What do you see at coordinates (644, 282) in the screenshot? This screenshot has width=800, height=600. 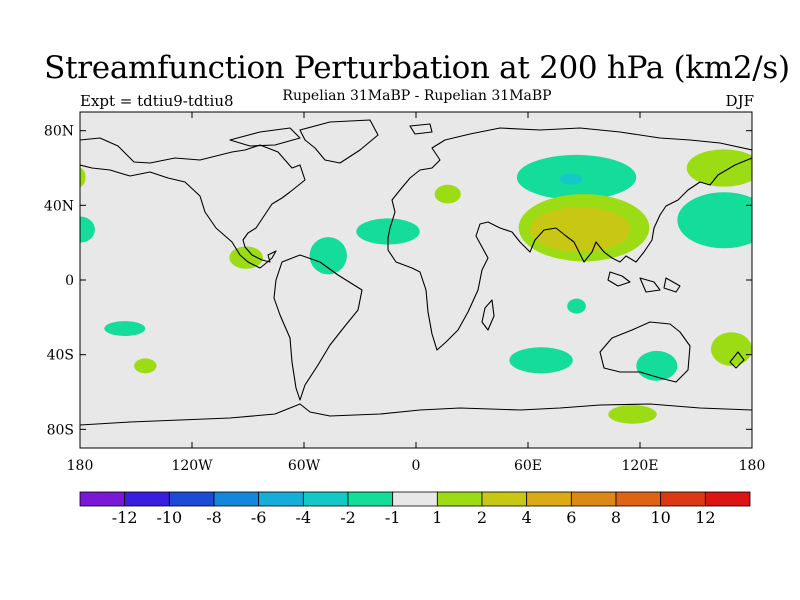 I see `coastline-sea-islands` at bounding box center [644, 282].